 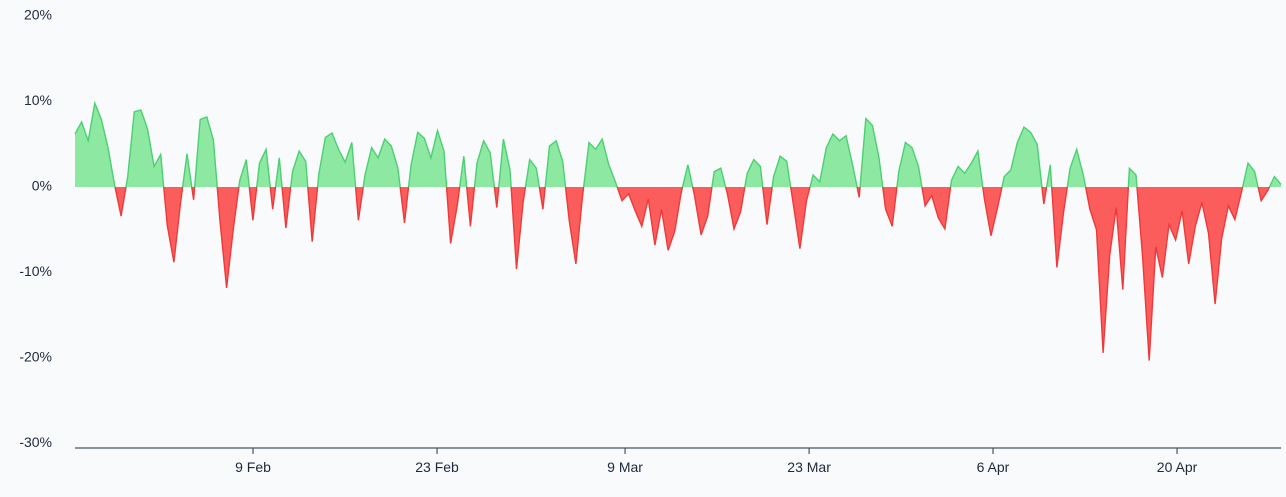 What do you see at coordinates (437, 467) in the screenshot?
I see `x-axis-tick-label: 23 Feb` at bounding box center [437, 467].